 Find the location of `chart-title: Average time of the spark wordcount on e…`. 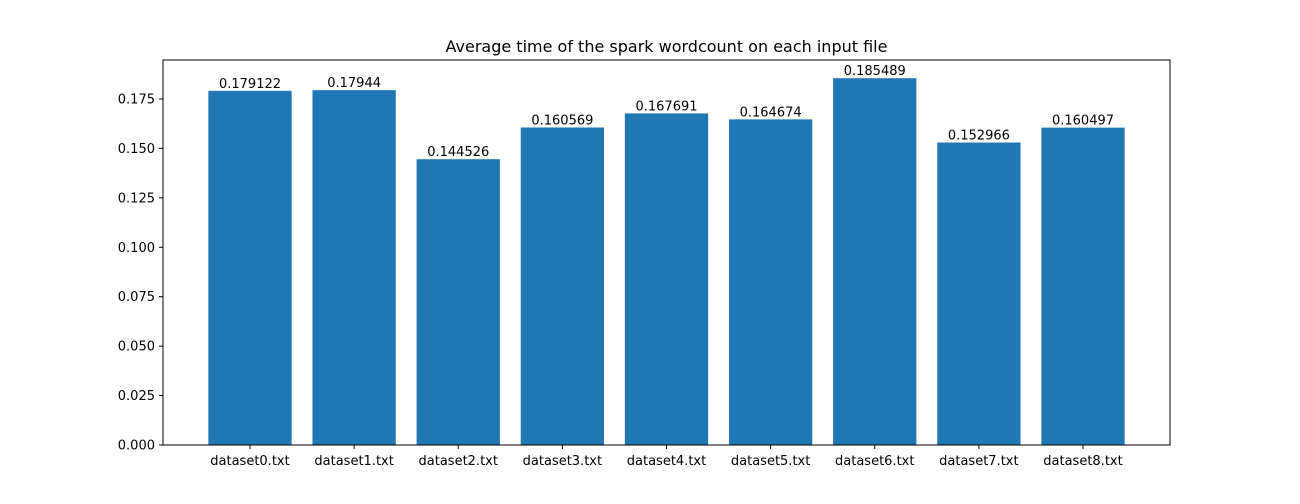

chart-title: Average time of the spark wordcount on e… is located at coordinates (667, 46).